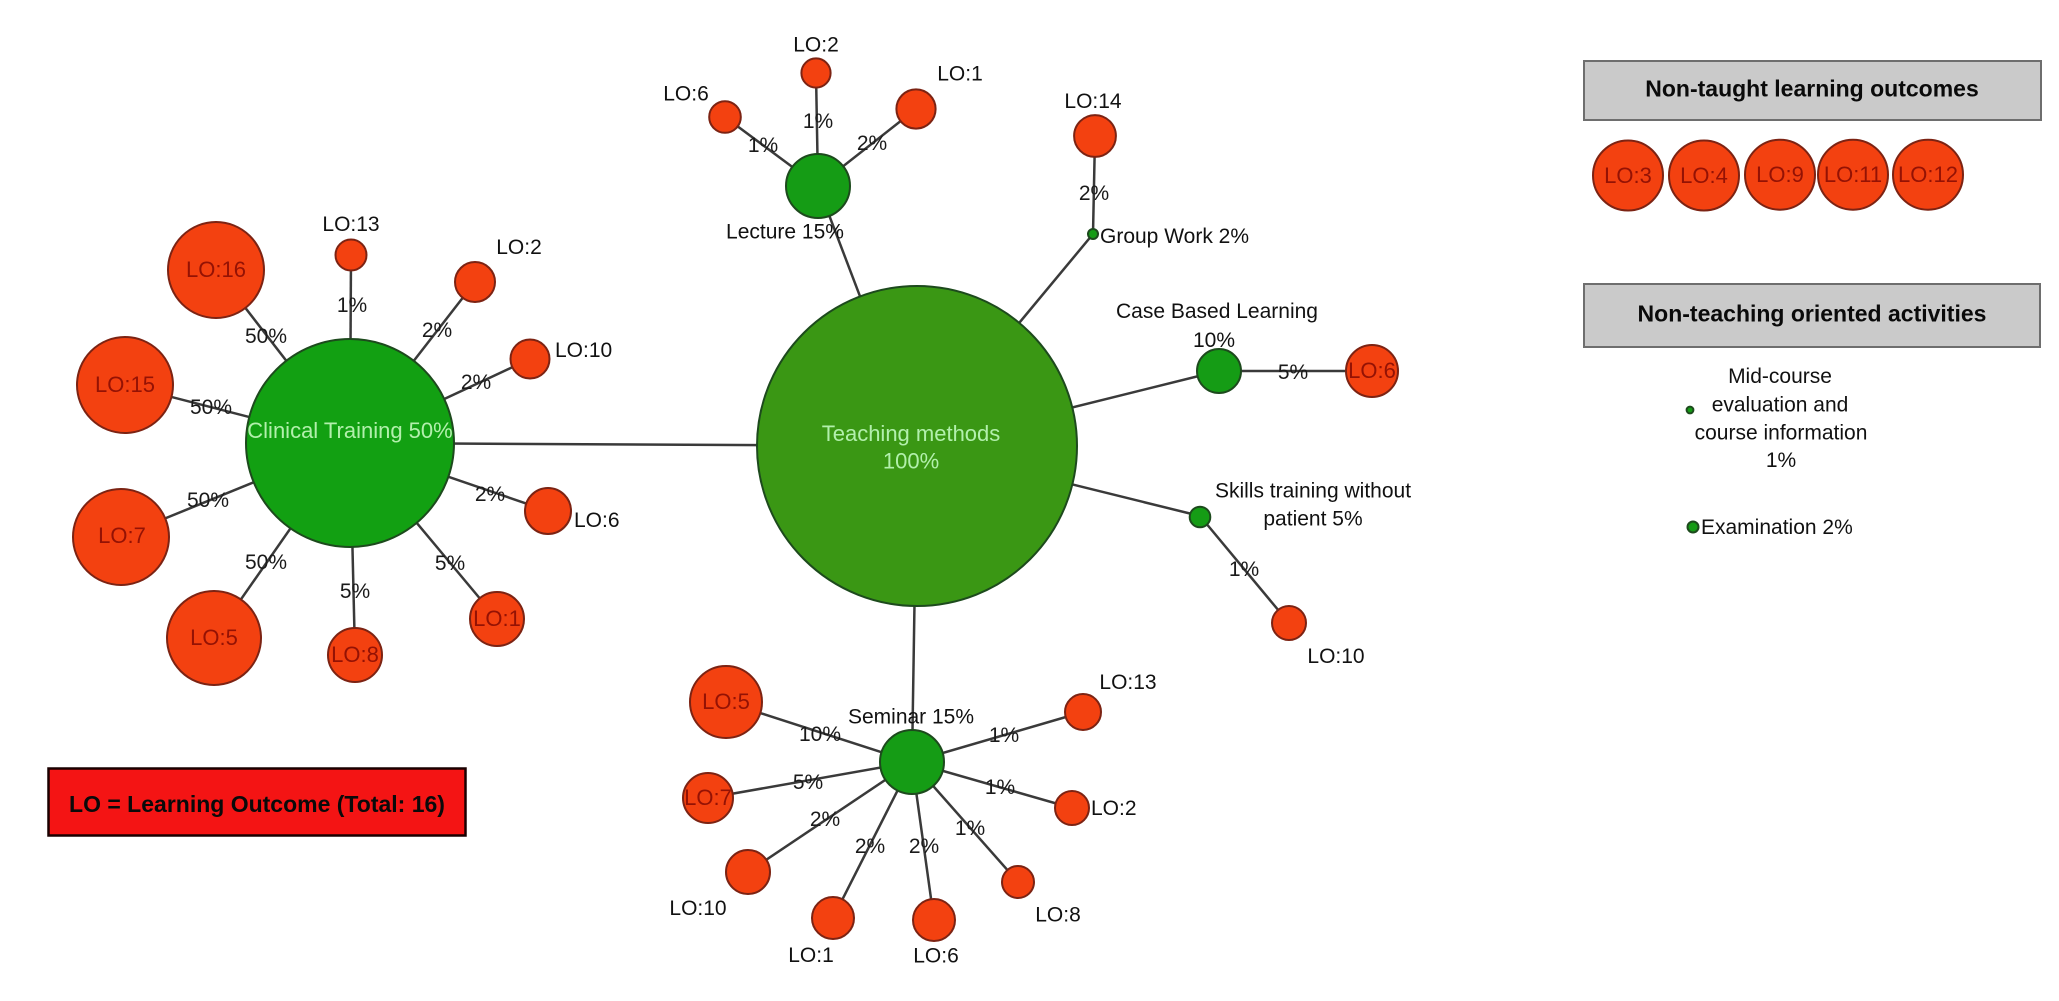 This screenshot has height=1001, width=2059. Describe the element at coordinates (1780, 405) in the screenshot. I see `svg-text: evaluation and` at that location.